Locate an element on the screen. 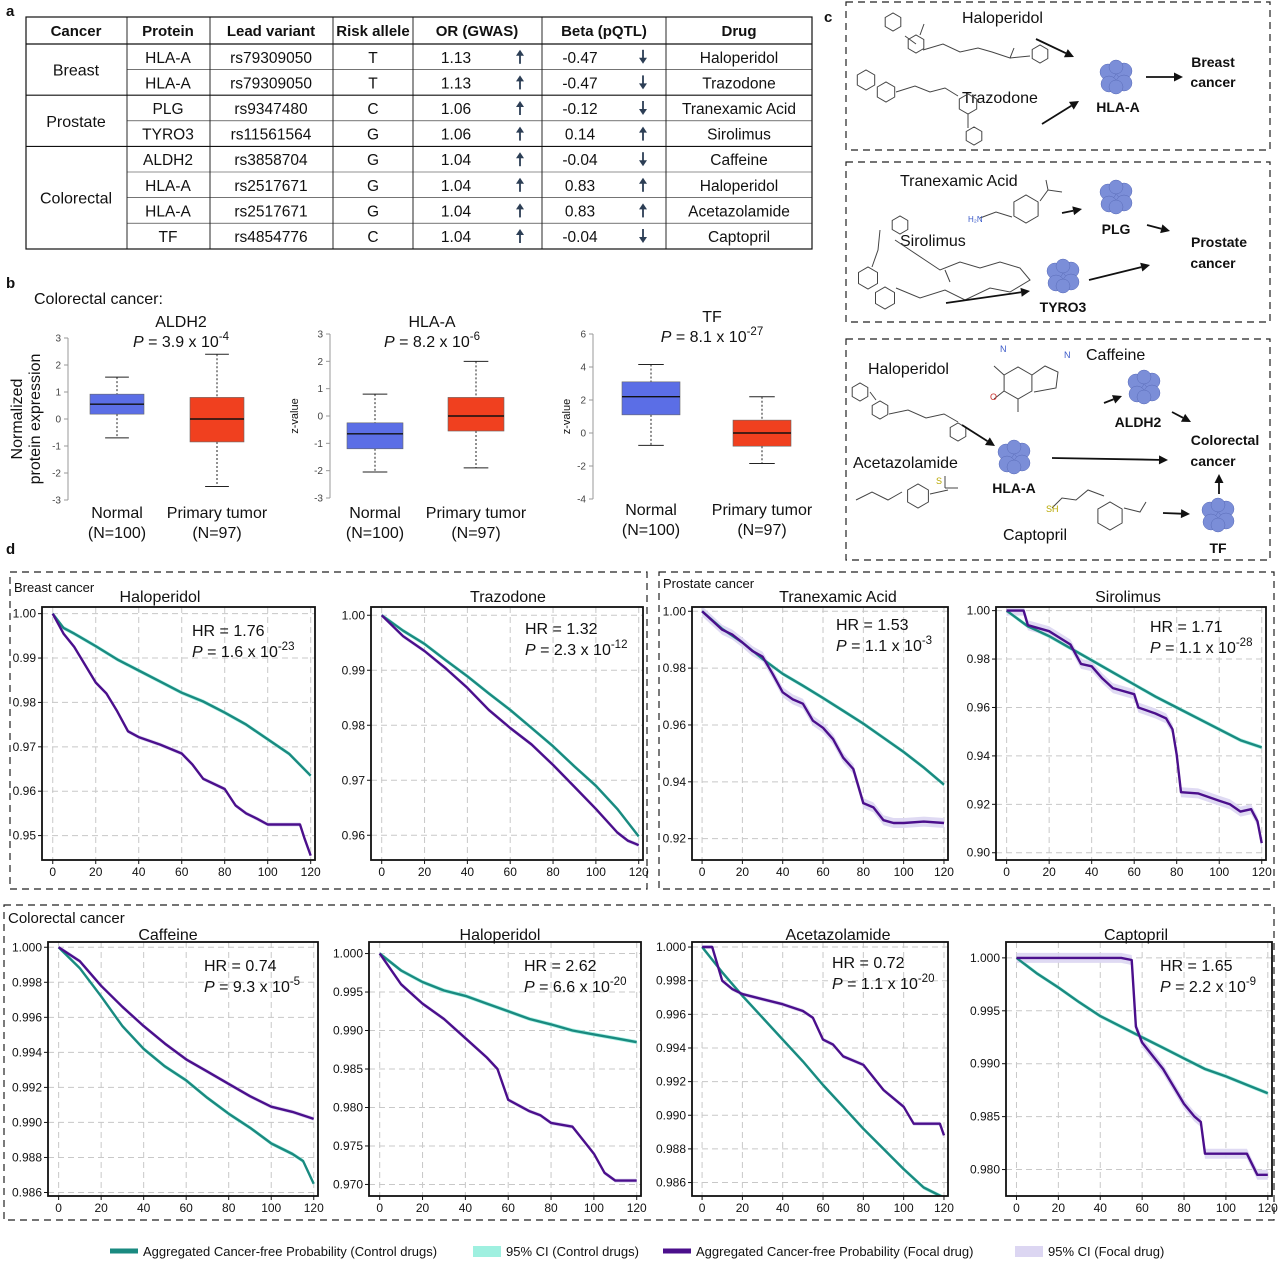 The width and height of the screenshot is (1280, 1263). hr-value: HR = 1.76 is located at coordinates (228, 631).